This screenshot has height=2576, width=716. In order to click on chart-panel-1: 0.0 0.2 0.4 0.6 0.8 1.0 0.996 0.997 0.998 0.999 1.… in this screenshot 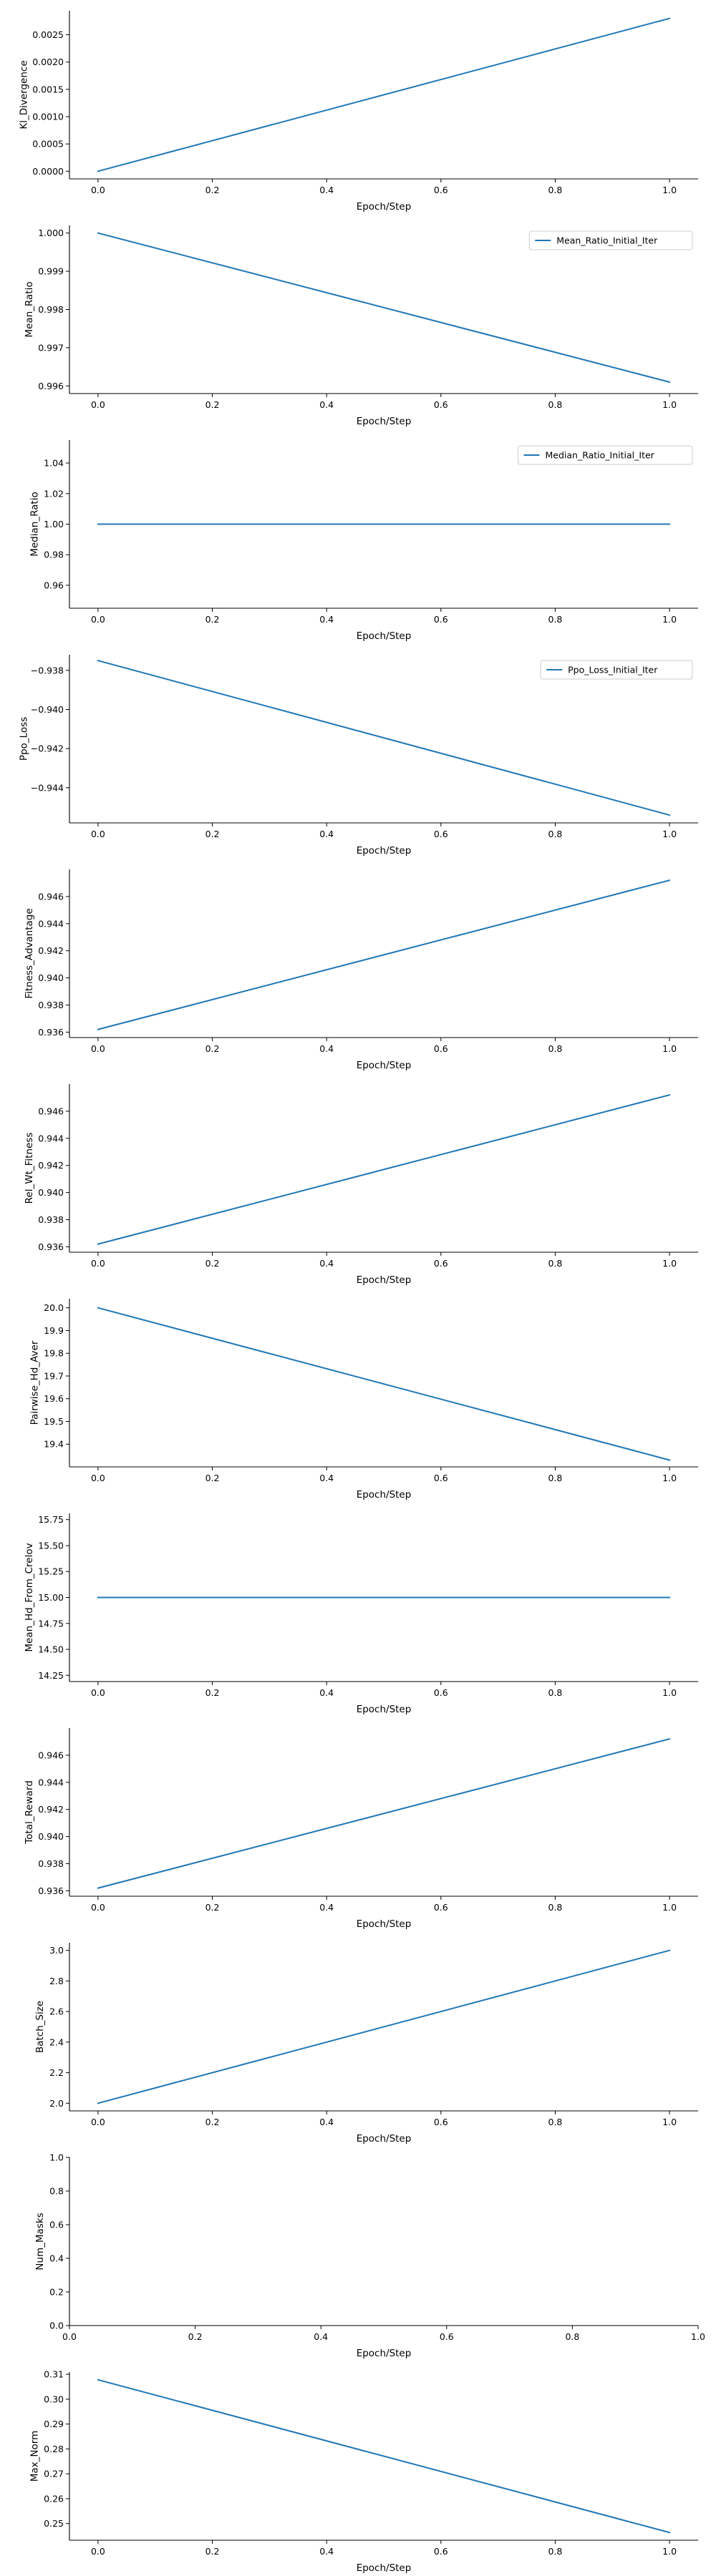, I will do `click(361, 326)`.